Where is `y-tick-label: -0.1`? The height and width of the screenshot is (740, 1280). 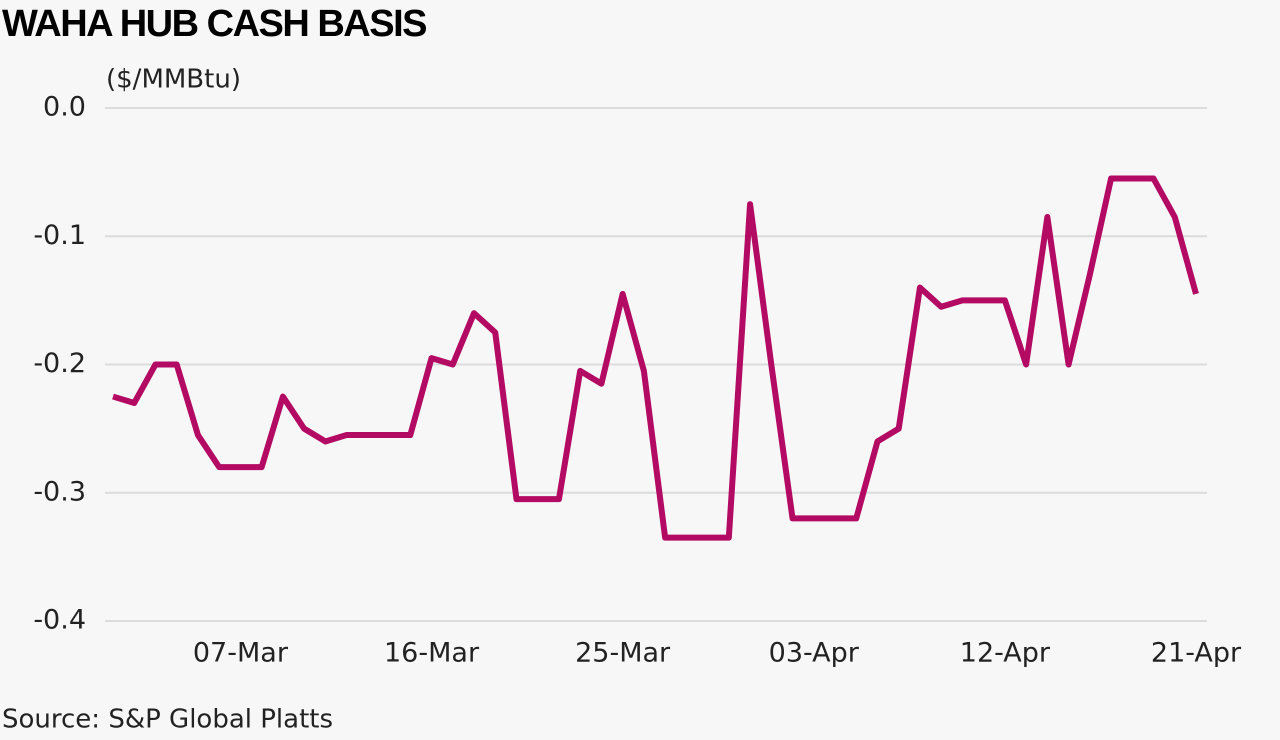 y-tick-label: -0.1 is located at coordinates (59, 235).